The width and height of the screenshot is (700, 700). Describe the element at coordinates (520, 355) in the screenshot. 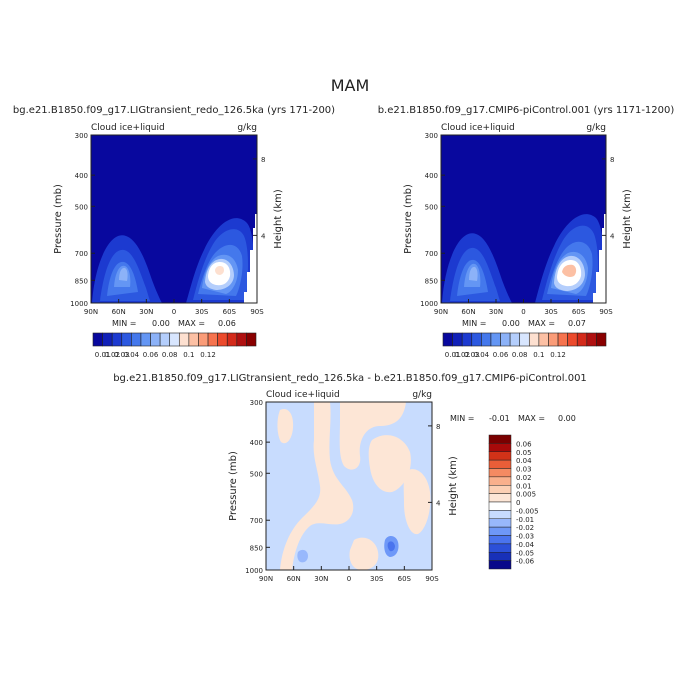

I see `panel-2-colorbar-label: 0.08` at that location.